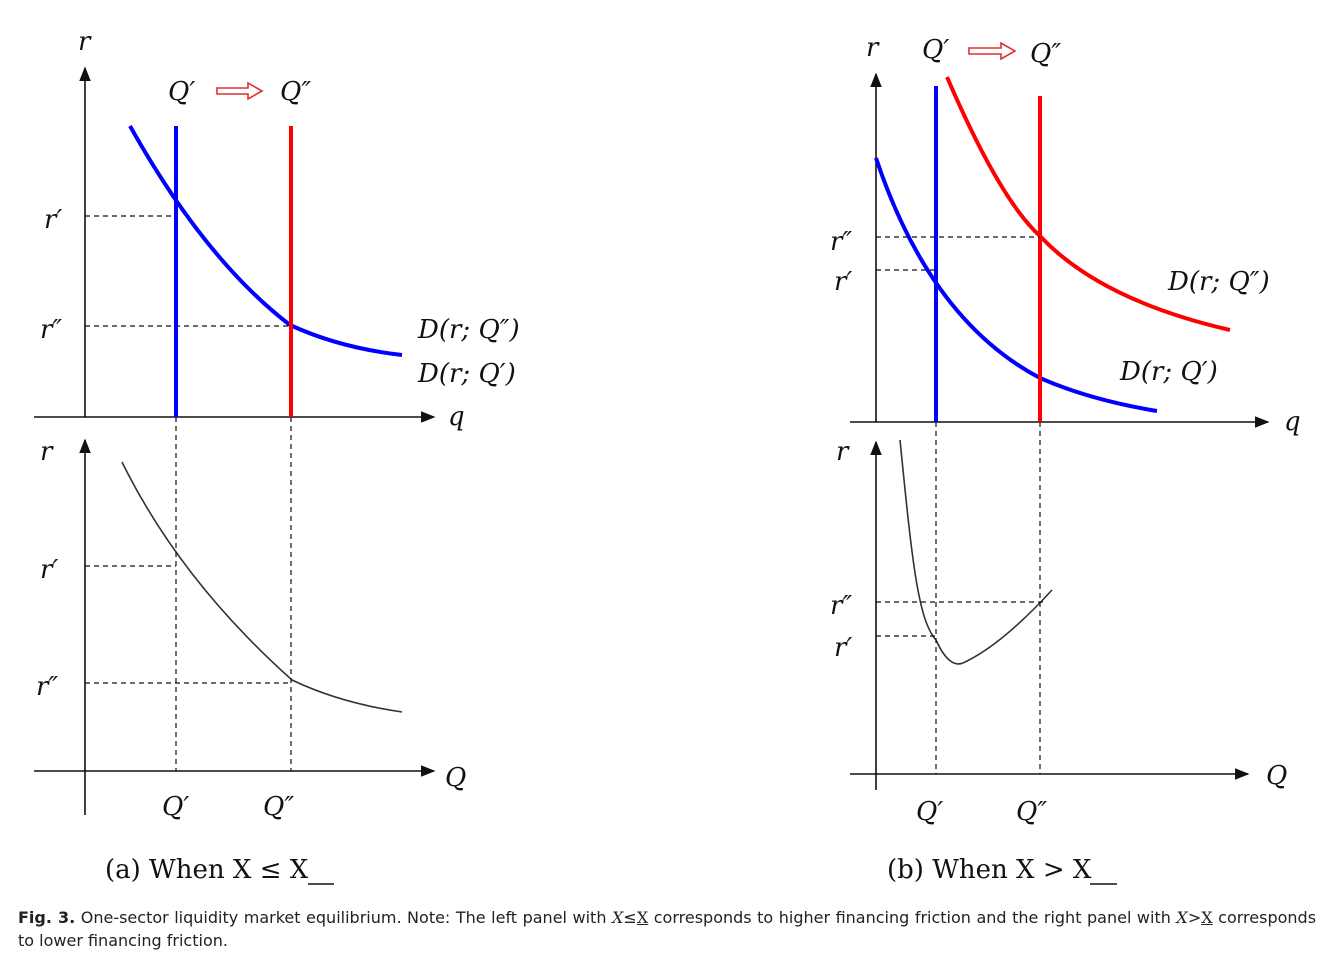  What do you see at coordinates (175, 807) in the screenshot?
I see `a-bottom-q1-tick: Q′` at bounding box center [175, 807].